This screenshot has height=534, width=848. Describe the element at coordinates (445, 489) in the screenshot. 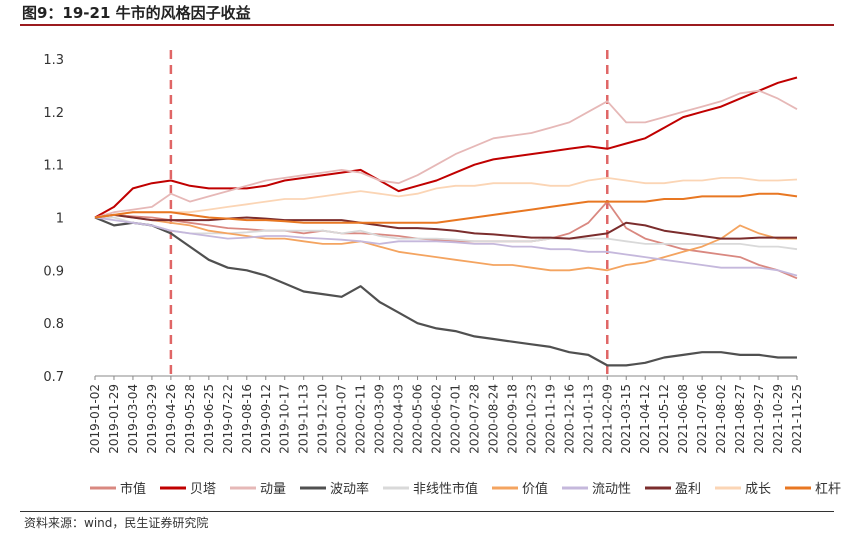

I see `legend-label: 非线性市值` at that location.